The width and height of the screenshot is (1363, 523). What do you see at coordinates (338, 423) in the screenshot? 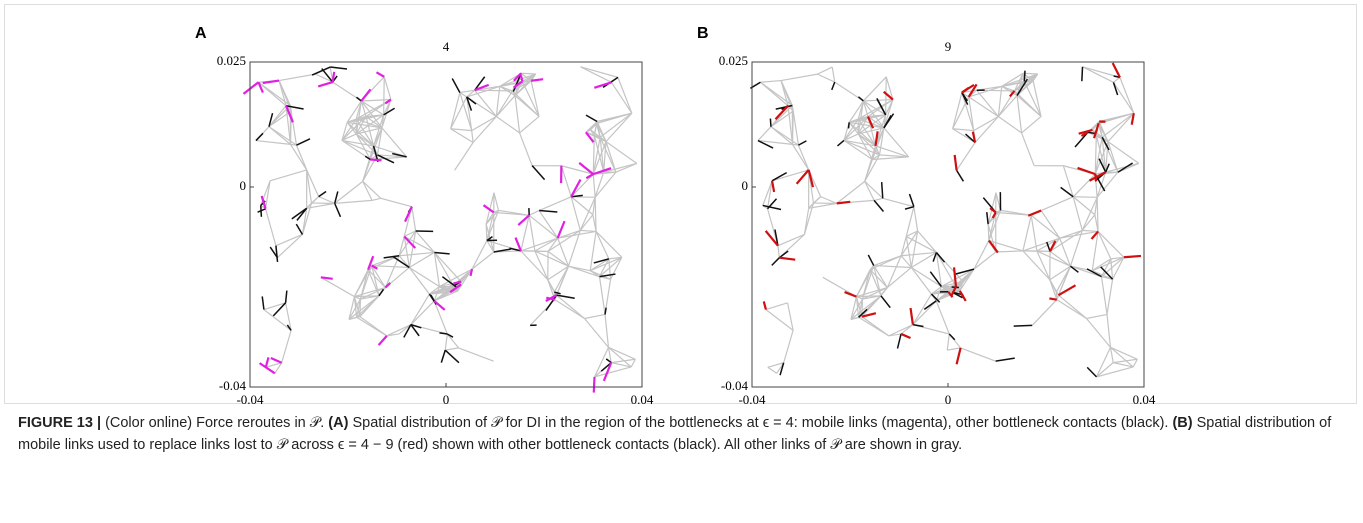
I see `caption-a-label: (A)` at bounding box center [338, 423].